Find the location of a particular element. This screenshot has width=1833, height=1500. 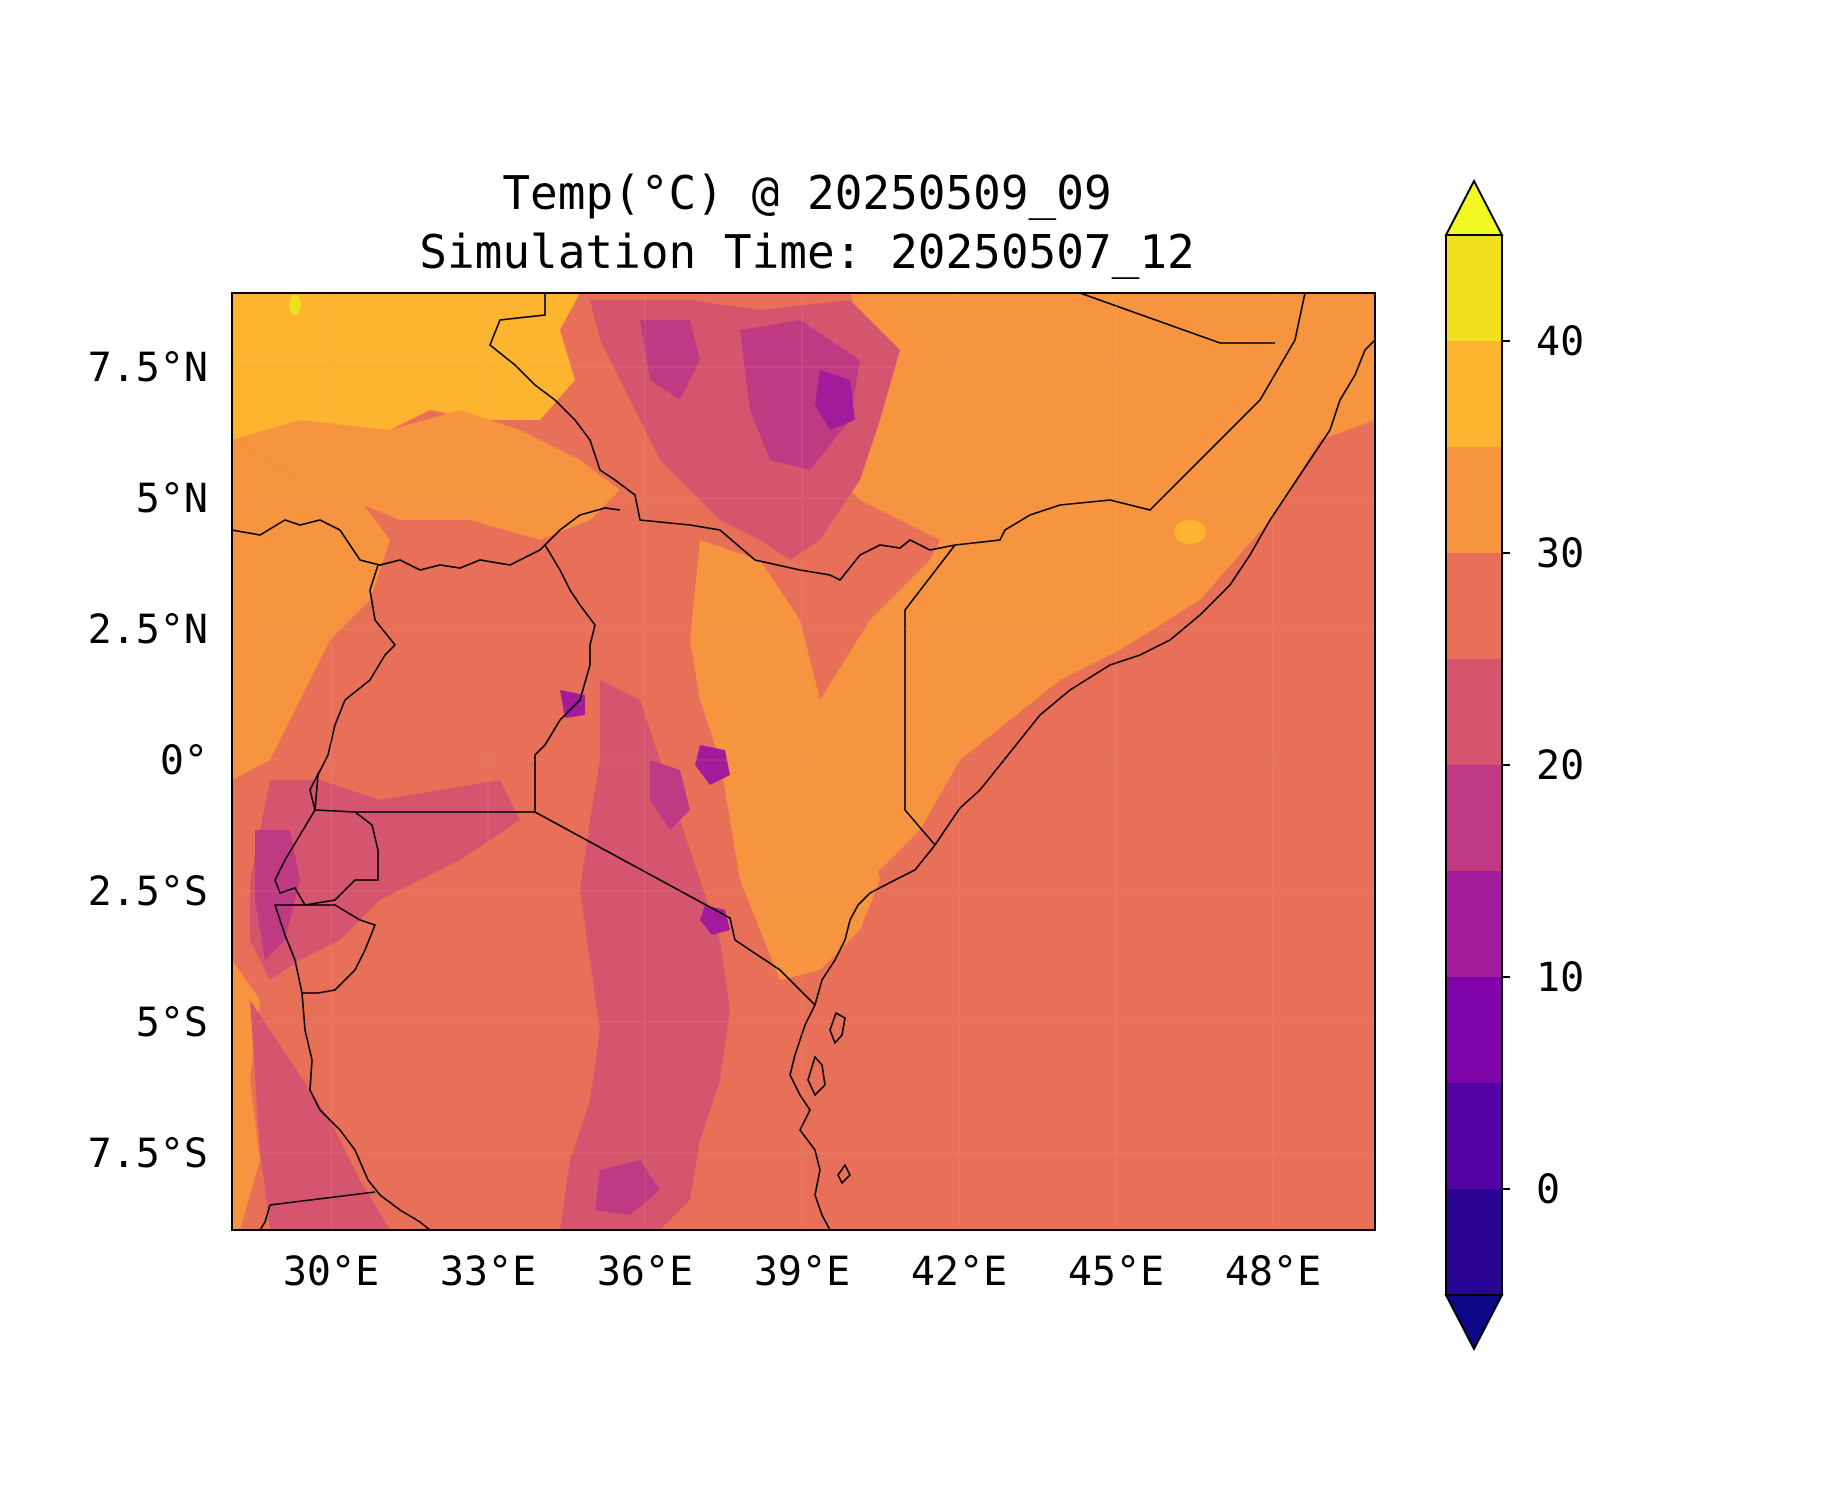

lon-tick-label: 39°E is located at coordinates (802, 1272).